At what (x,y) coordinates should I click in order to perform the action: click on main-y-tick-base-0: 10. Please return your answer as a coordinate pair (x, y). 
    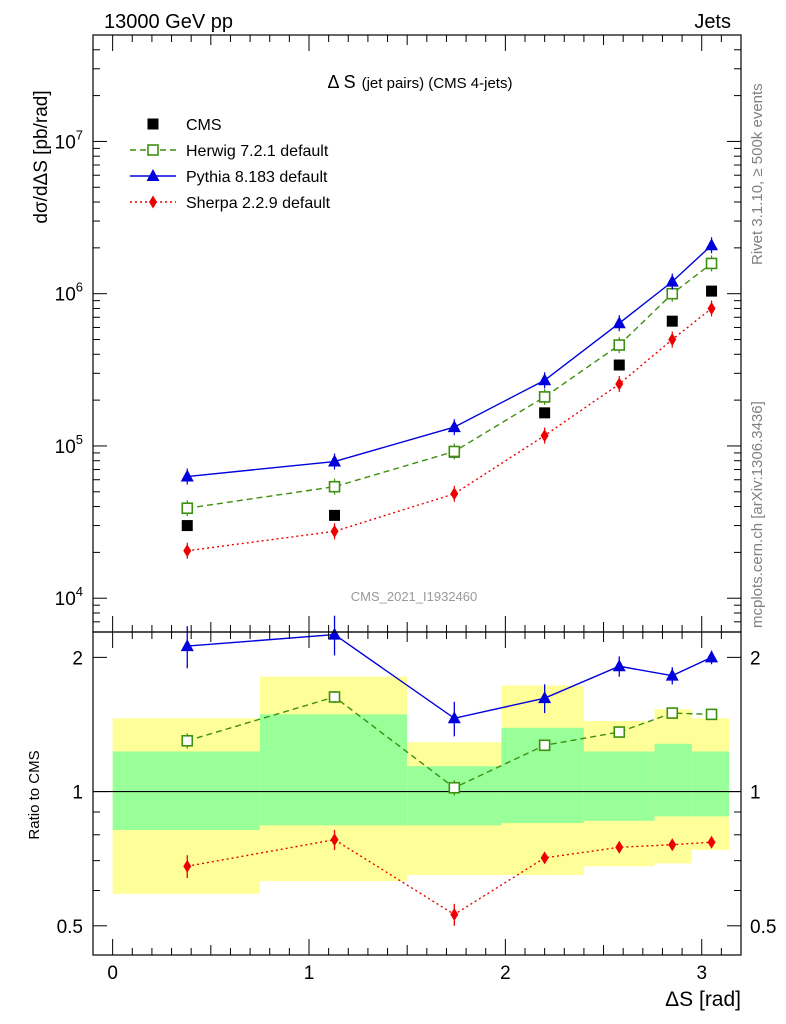
    Looking at the image, I should click on (65, 599).